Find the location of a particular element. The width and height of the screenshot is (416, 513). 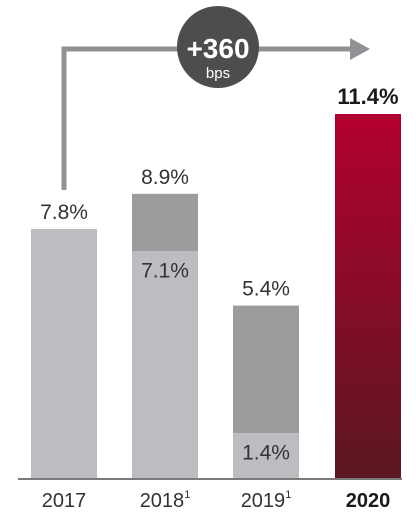

category-label-2018: 20181 is located at coordinates (165, 500).